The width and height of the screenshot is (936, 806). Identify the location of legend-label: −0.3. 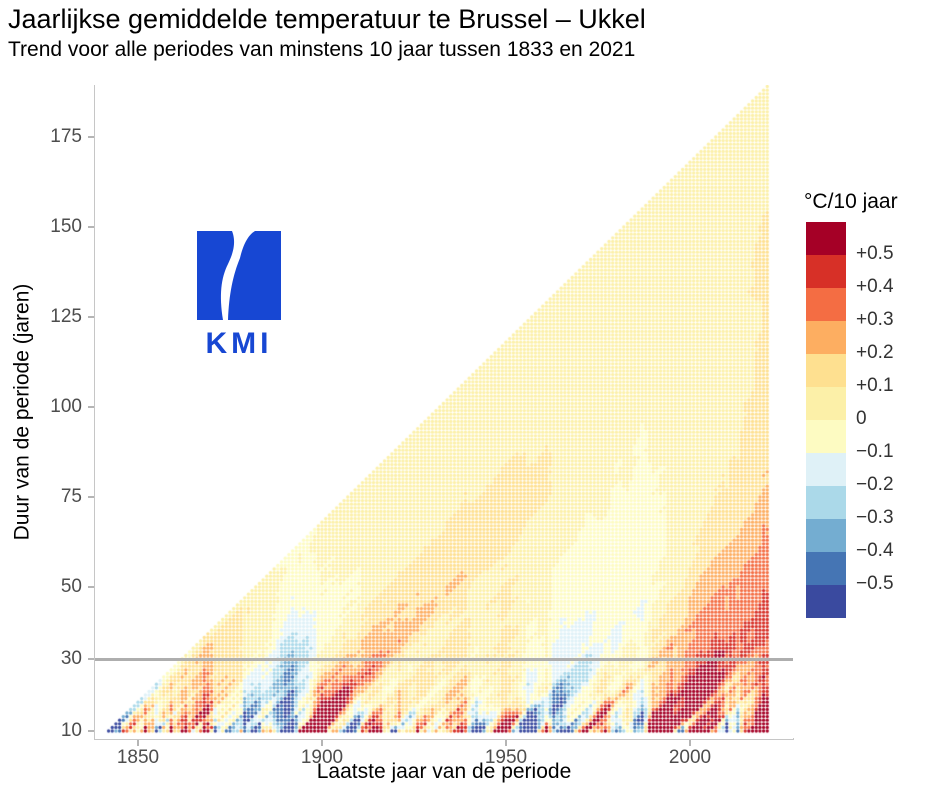
(875, 517).